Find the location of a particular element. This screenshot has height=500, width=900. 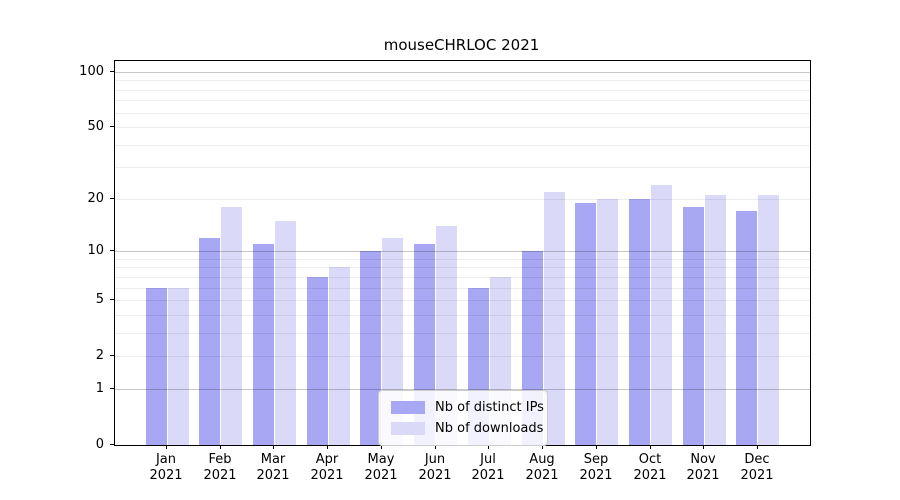

y-tick-label-1: 1 is located at coordinates (99, 388).